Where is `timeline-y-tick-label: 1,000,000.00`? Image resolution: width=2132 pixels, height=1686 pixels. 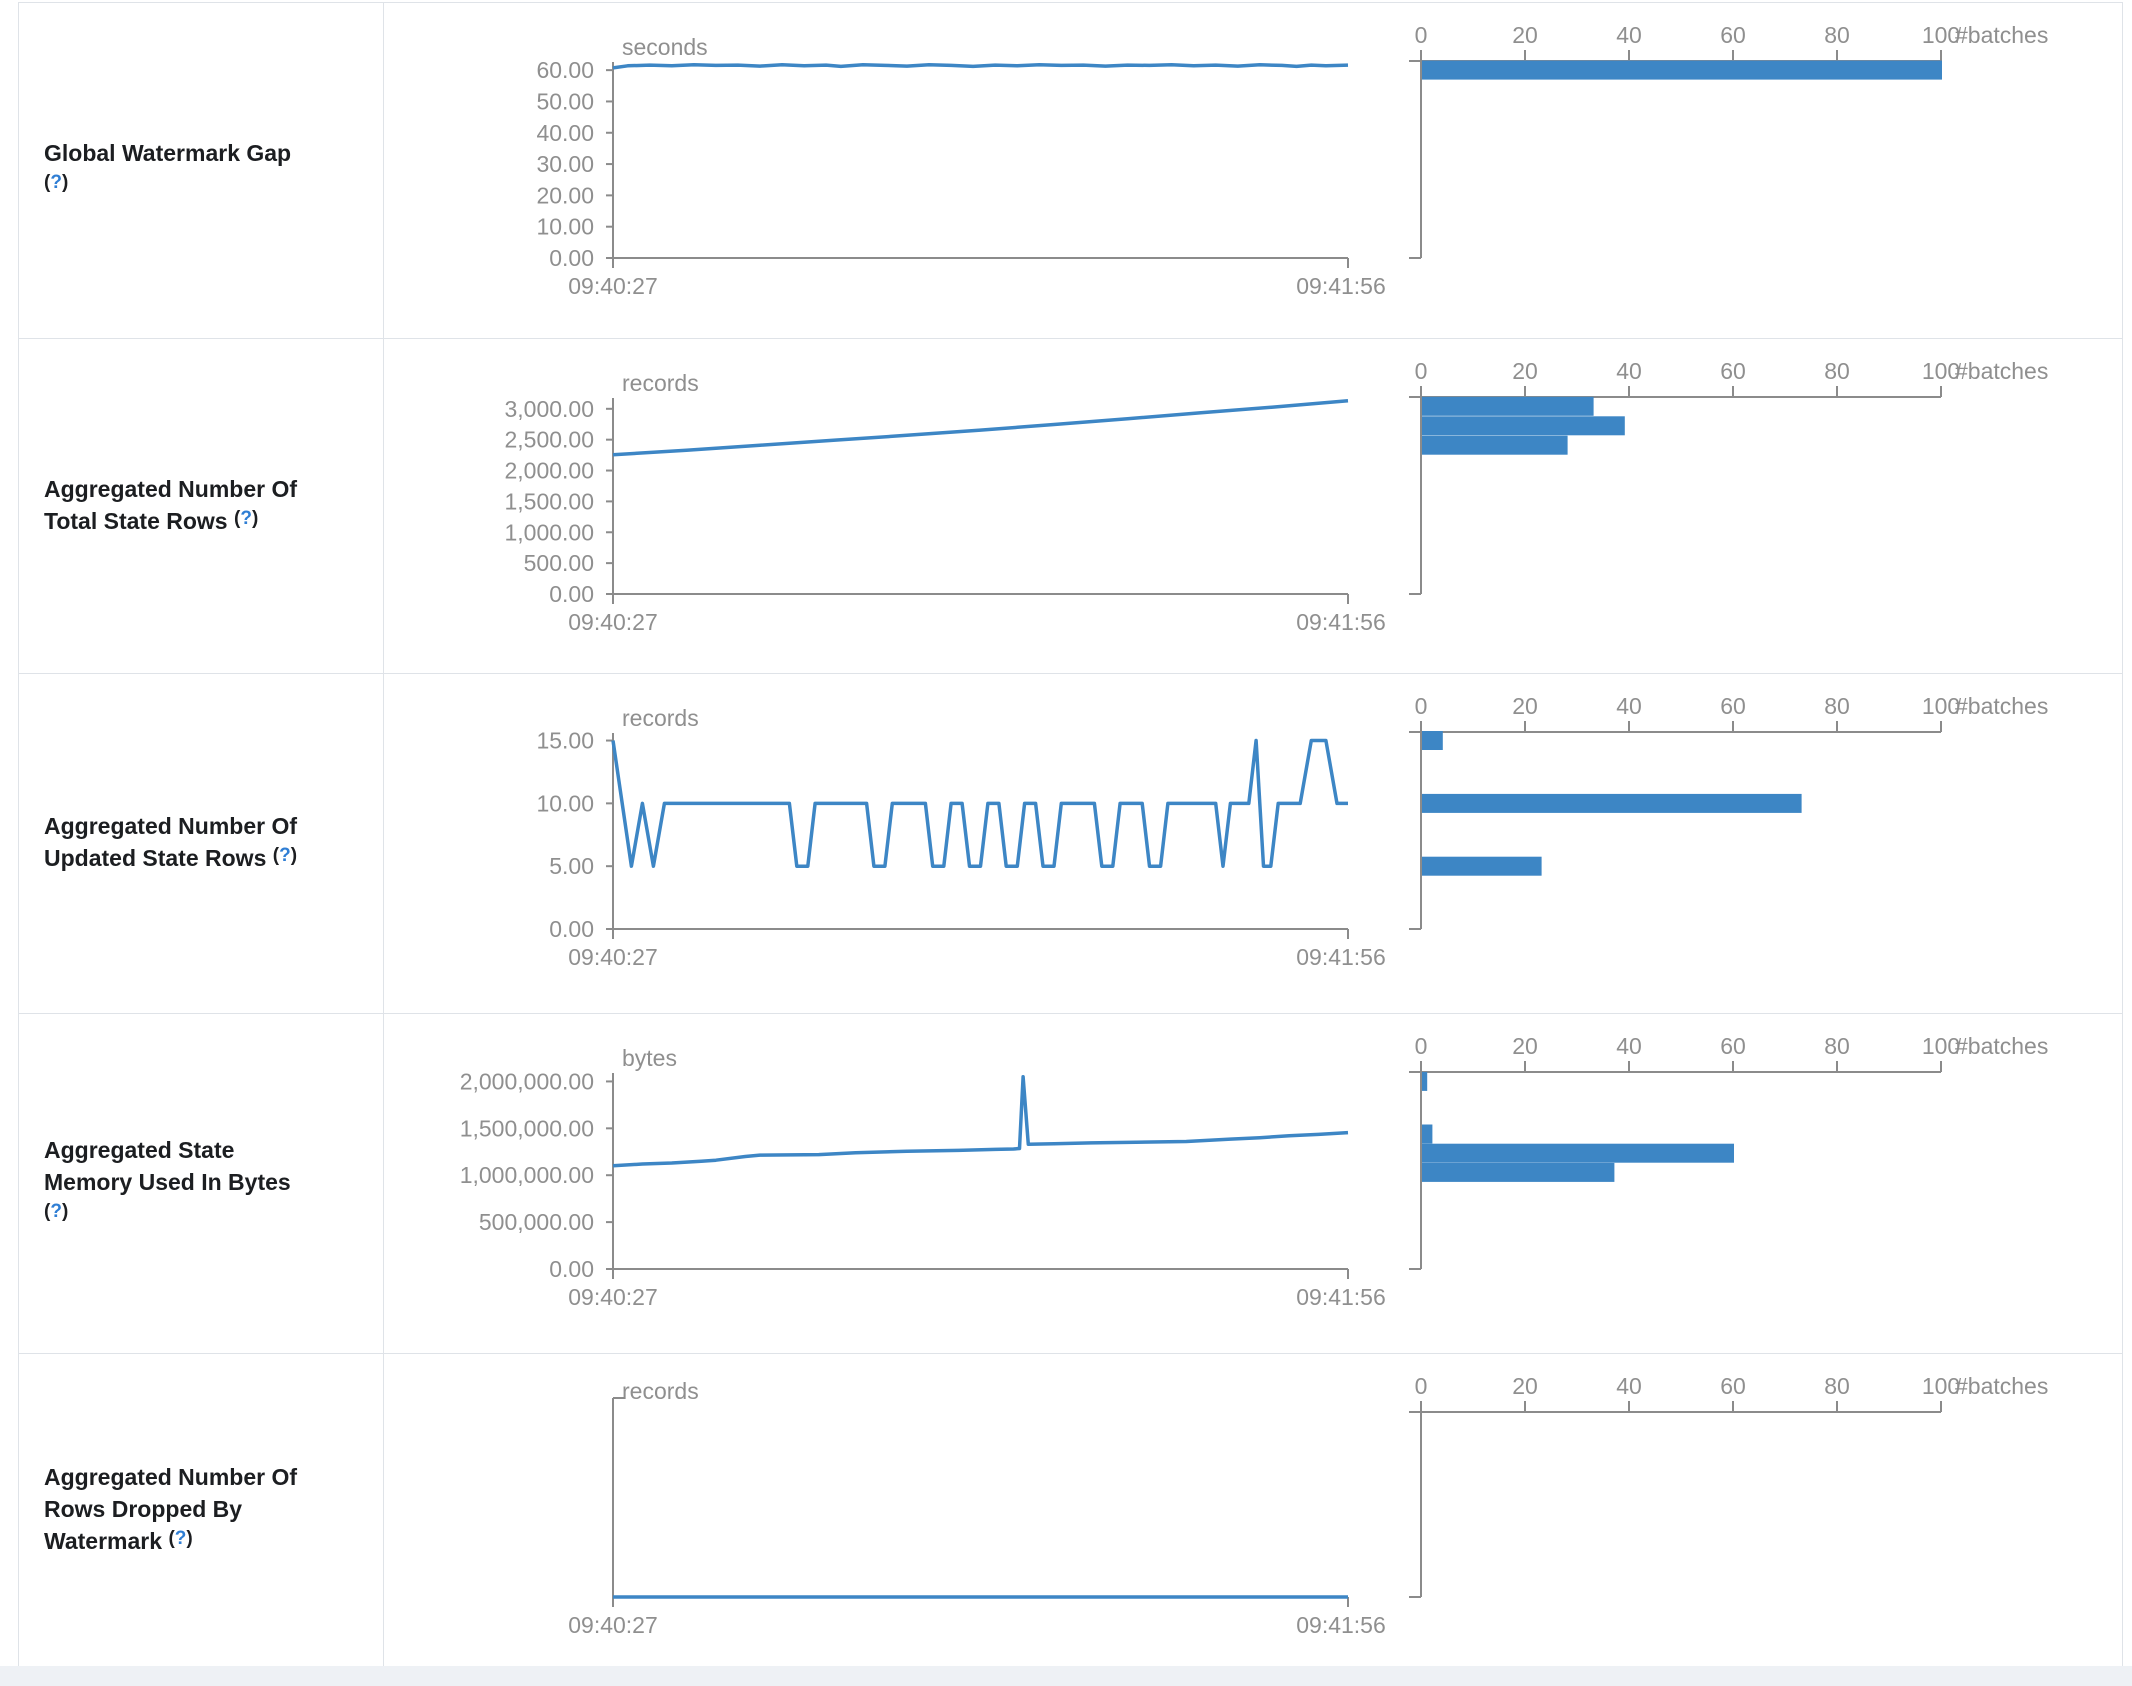 timeline-y-tick-label: 1,000,000.00 is located at coordinates (527, 1175).